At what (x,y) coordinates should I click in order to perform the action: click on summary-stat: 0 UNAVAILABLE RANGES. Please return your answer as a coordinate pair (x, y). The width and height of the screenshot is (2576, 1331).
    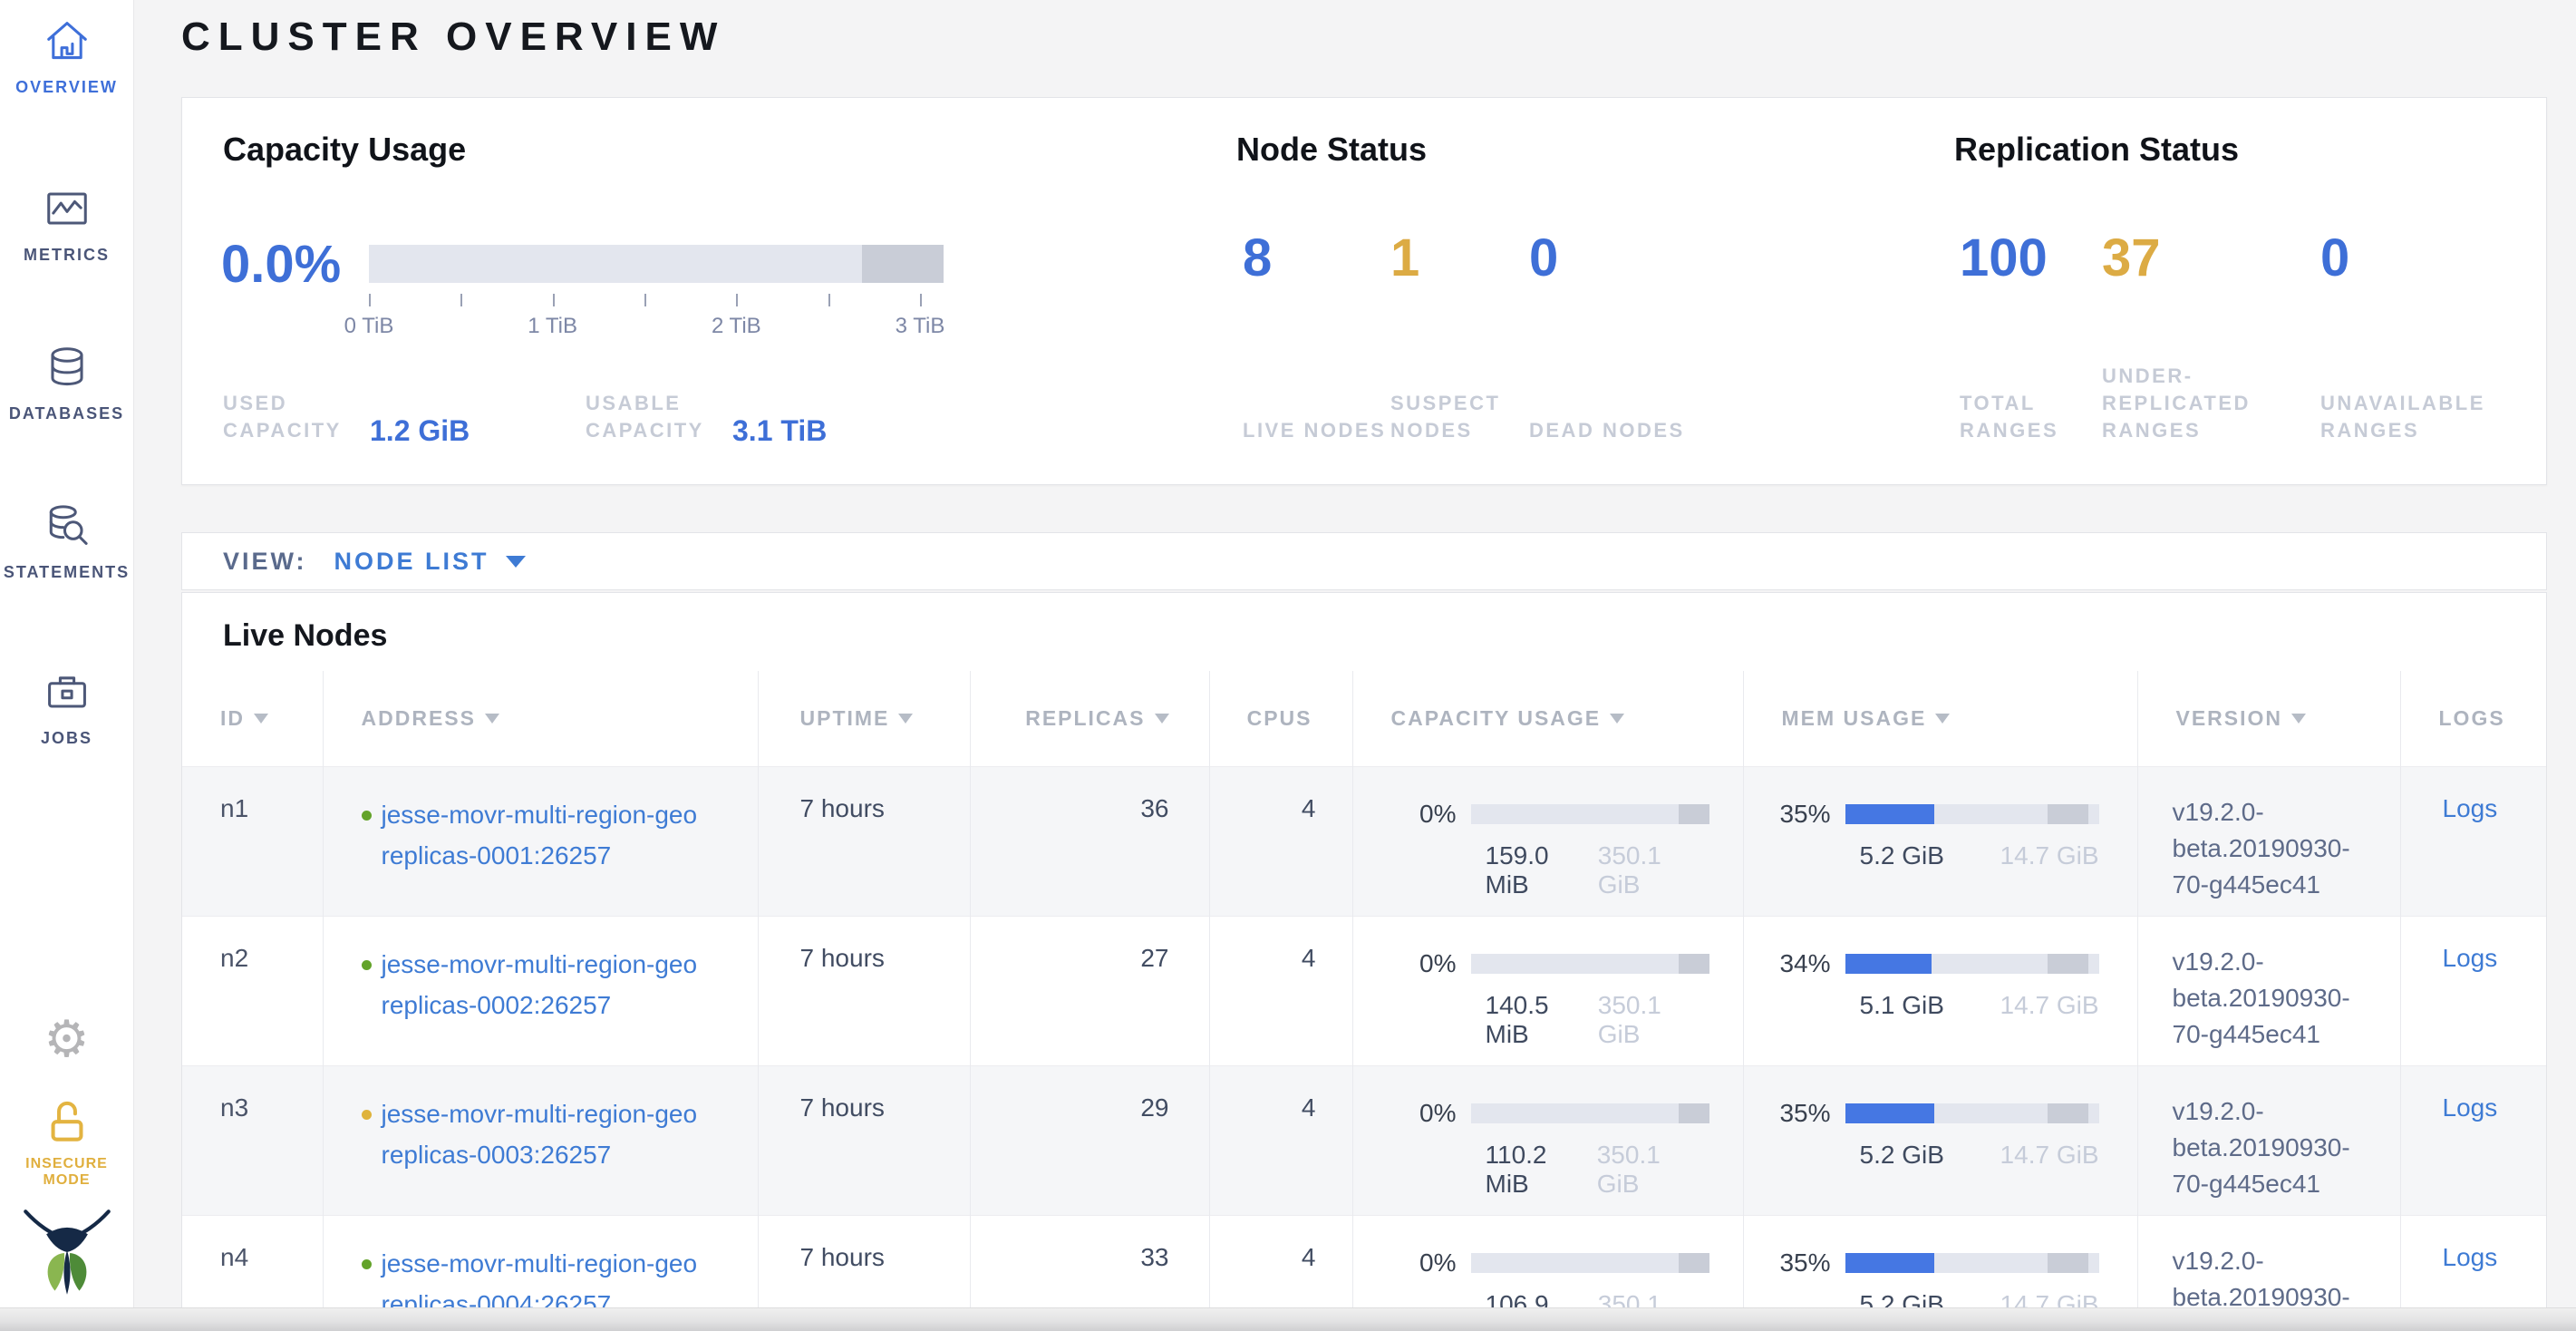
    Looking at the image, I should click on (2402, 335).